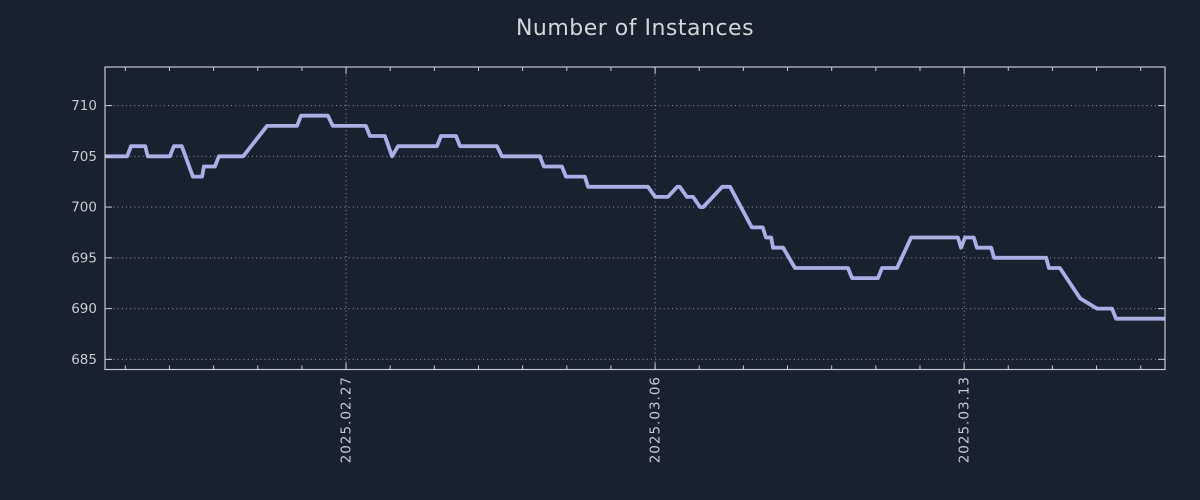 This screenshot has height=500, width=1200. Describe the element at coordinates (84, 157) in the screenshot. I see `y-tick-label: 705` at that location.